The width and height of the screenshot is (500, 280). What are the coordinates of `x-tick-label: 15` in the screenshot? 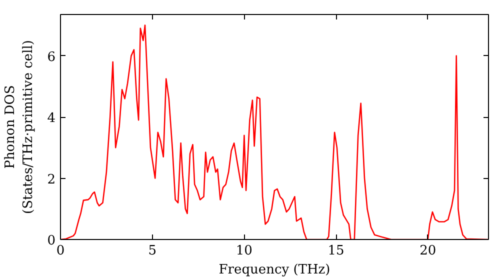 It's located at (336, 251).